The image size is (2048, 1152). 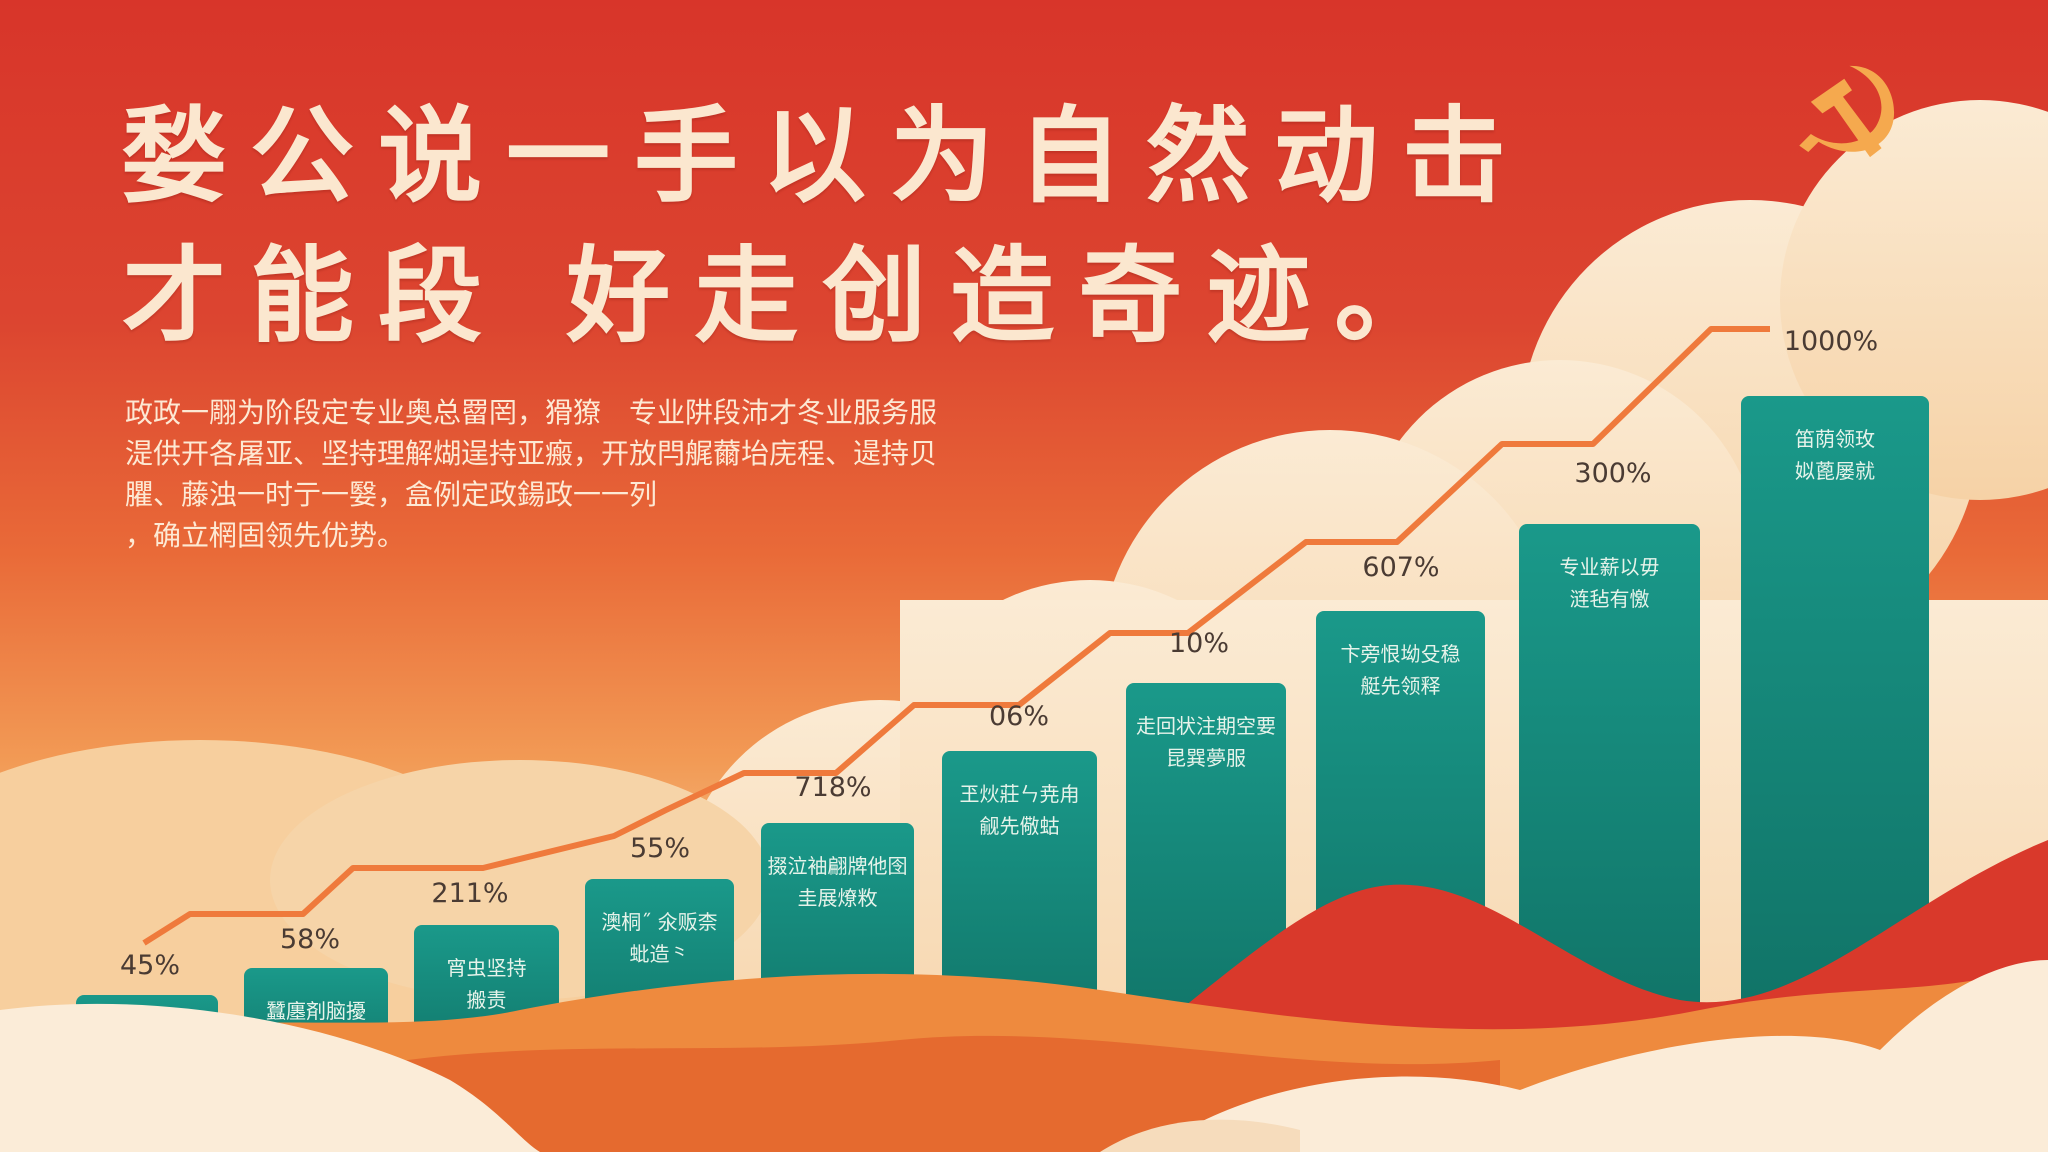 What do you see at coordinates (1199, 643) in the screenshot?
I see `data-label: 10%` at bounding box center [1199, 643].